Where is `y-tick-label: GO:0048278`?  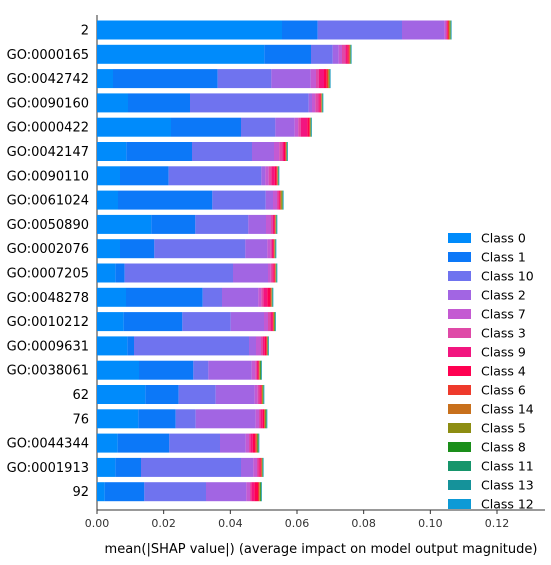 y-tick-label: GO:0048278 is located at coordinates (48, 298).